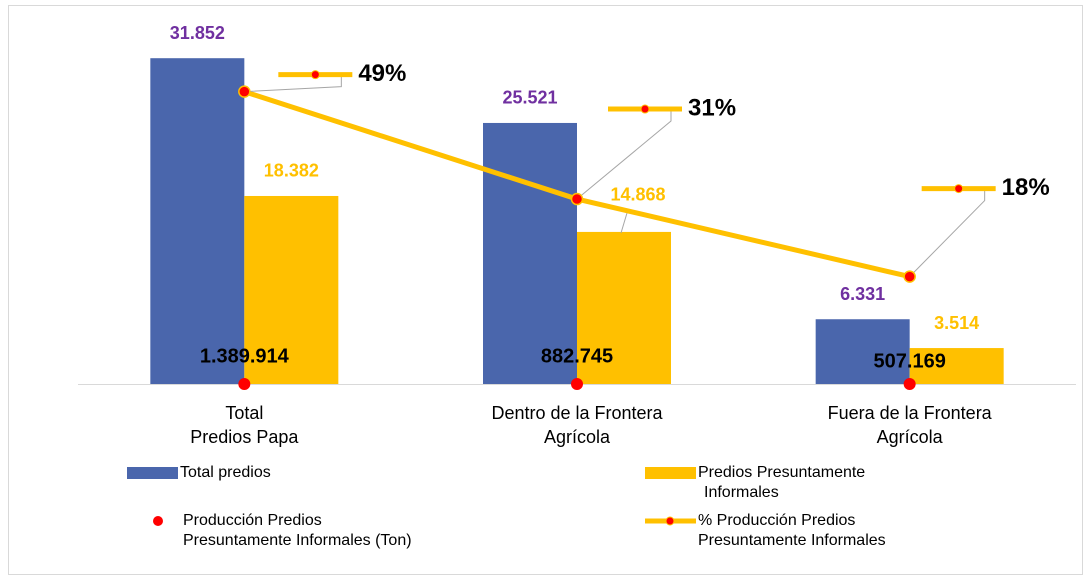 The height and width of the screenshot is (580, 1091). What do you see at coordinates (577, 356) in the screenshot?
I see `data-label: 882.745` at bounding box center [577, 356].